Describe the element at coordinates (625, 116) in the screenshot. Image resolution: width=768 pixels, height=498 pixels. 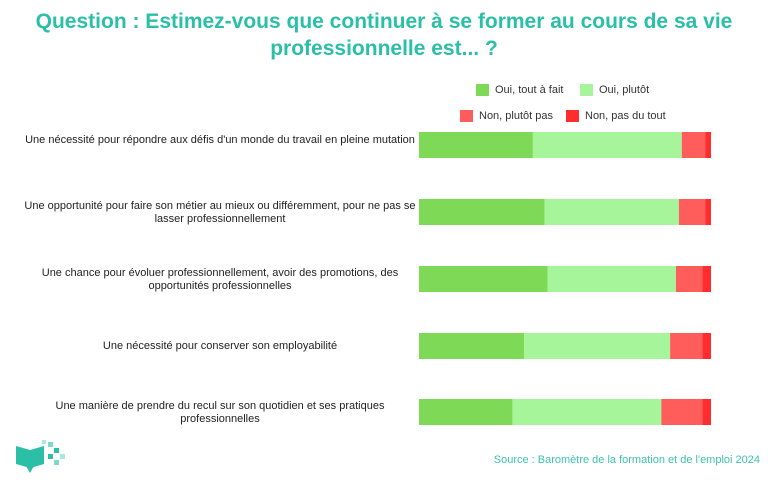
I see `legend-label: Non, pas du tout` at that location.